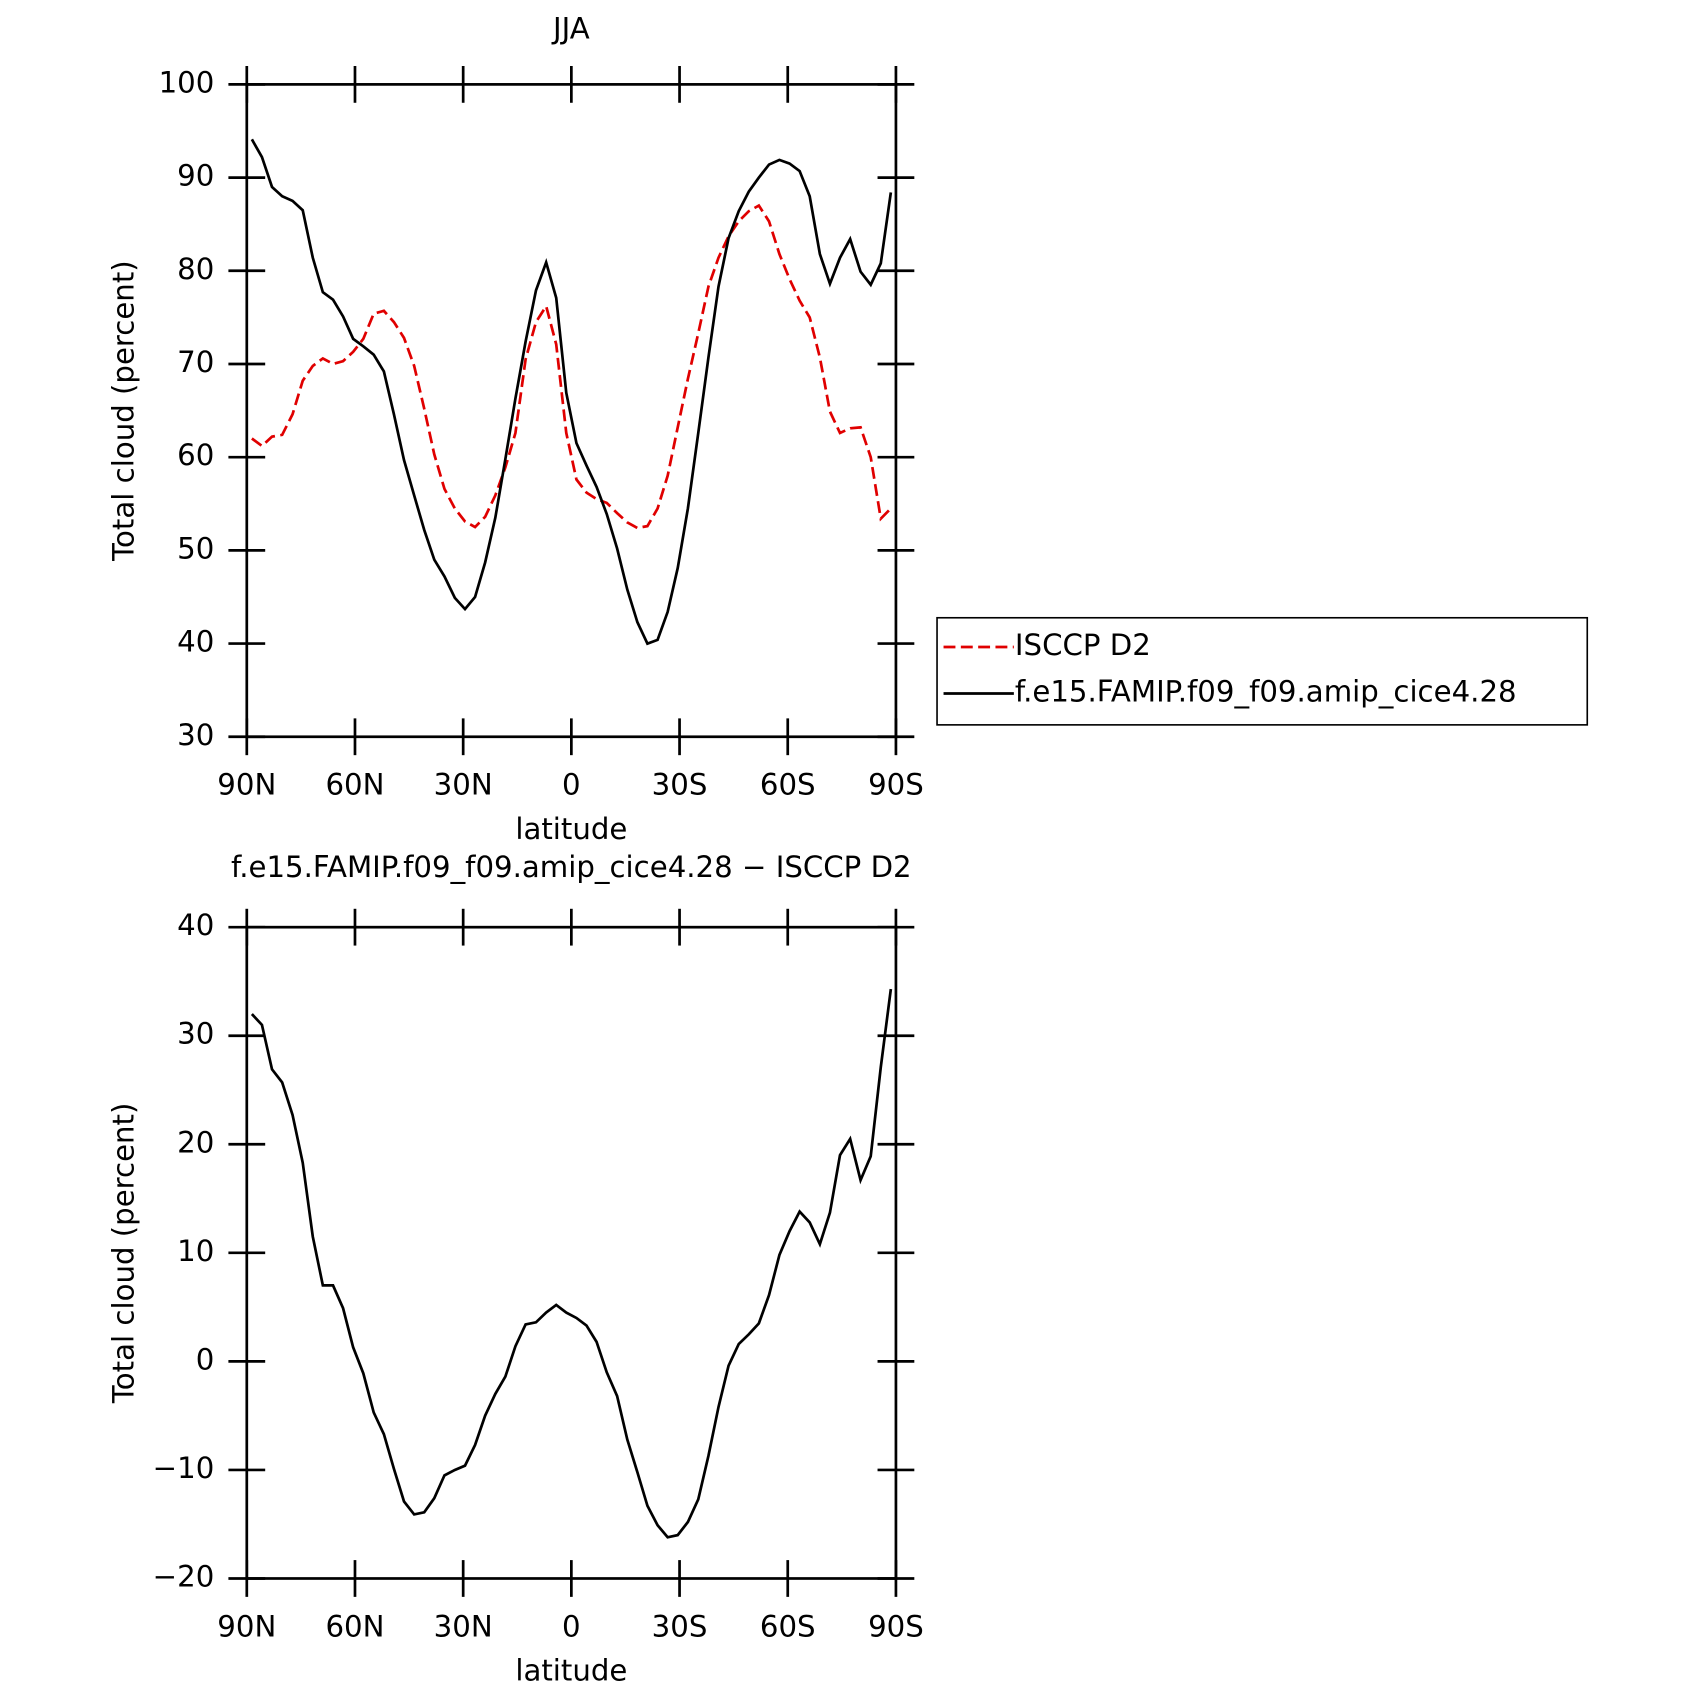 This screenshot has height=1691, width=1688. I want to click on y-tick-label: −10, so click(184, 1468).